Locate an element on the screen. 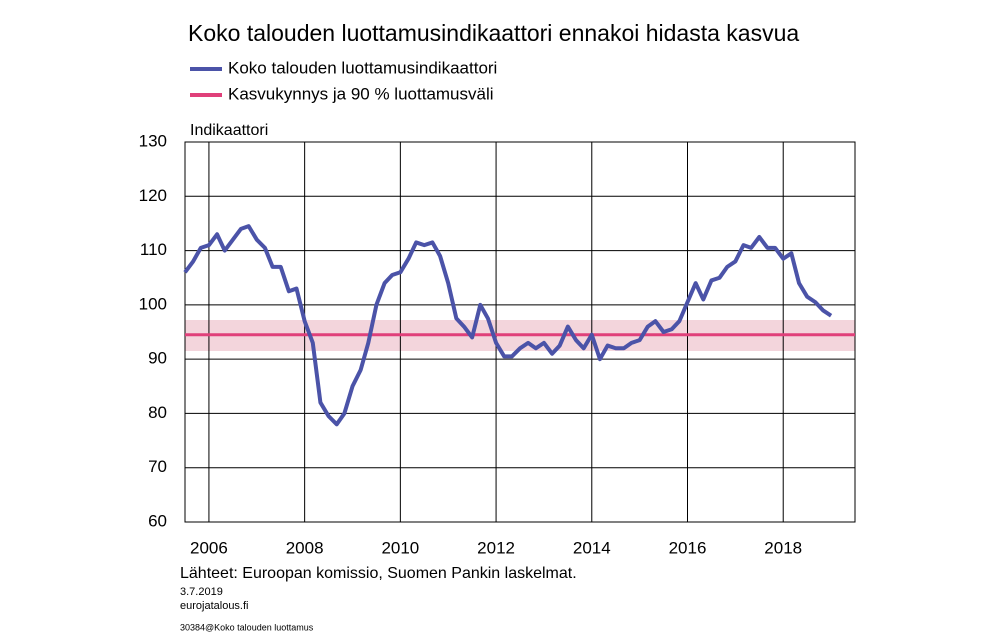 This screenshot has height=641, width=982. x-tick-label: 2016 is located at coordinates (688, 547).